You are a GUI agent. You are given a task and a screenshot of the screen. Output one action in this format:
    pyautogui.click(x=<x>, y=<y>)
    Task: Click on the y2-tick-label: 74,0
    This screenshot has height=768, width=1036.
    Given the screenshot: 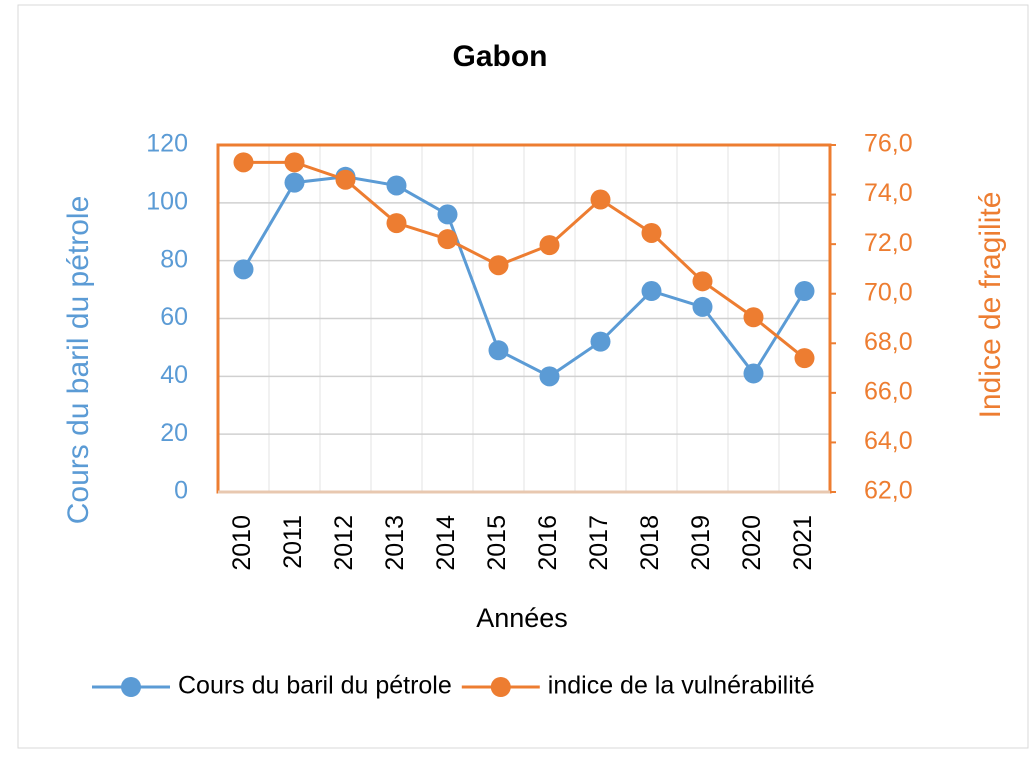 What is the action you would take?
    pyautogui.click(x=888, y=193)
    